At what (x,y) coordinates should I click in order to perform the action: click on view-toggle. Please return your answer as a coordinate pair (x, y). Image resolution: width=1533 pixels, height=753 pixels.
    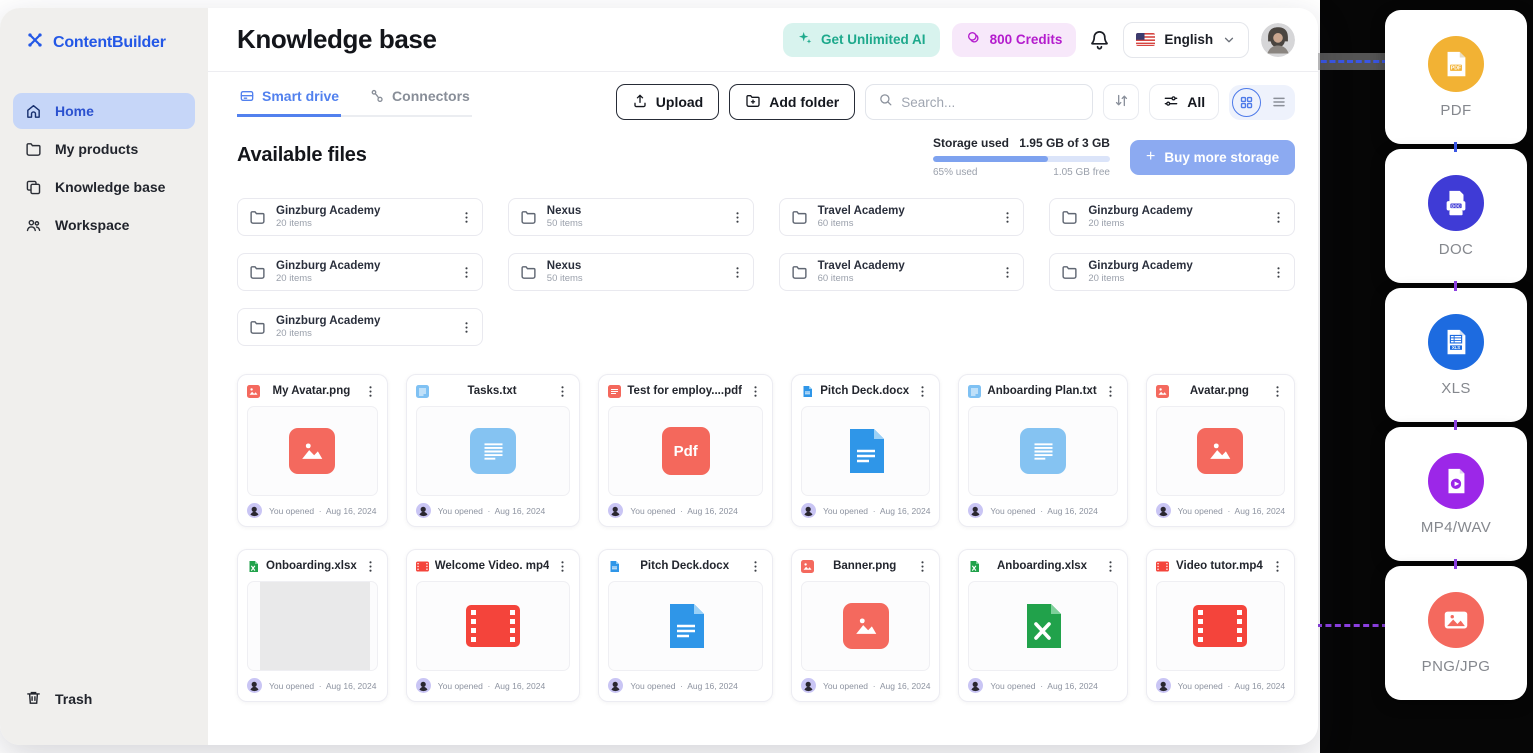
    Looking at the image, I should click on (1262, 102).